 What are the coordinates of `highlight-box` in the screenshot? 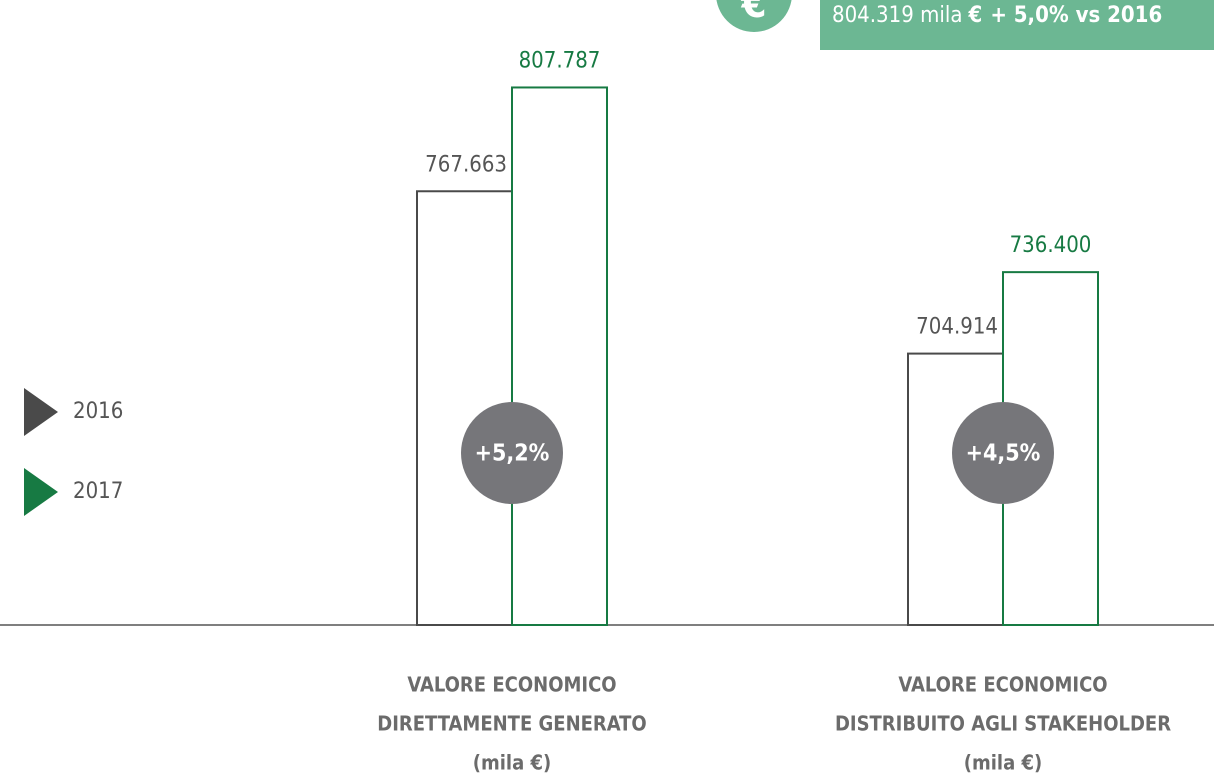 It's located at (1017, 25).